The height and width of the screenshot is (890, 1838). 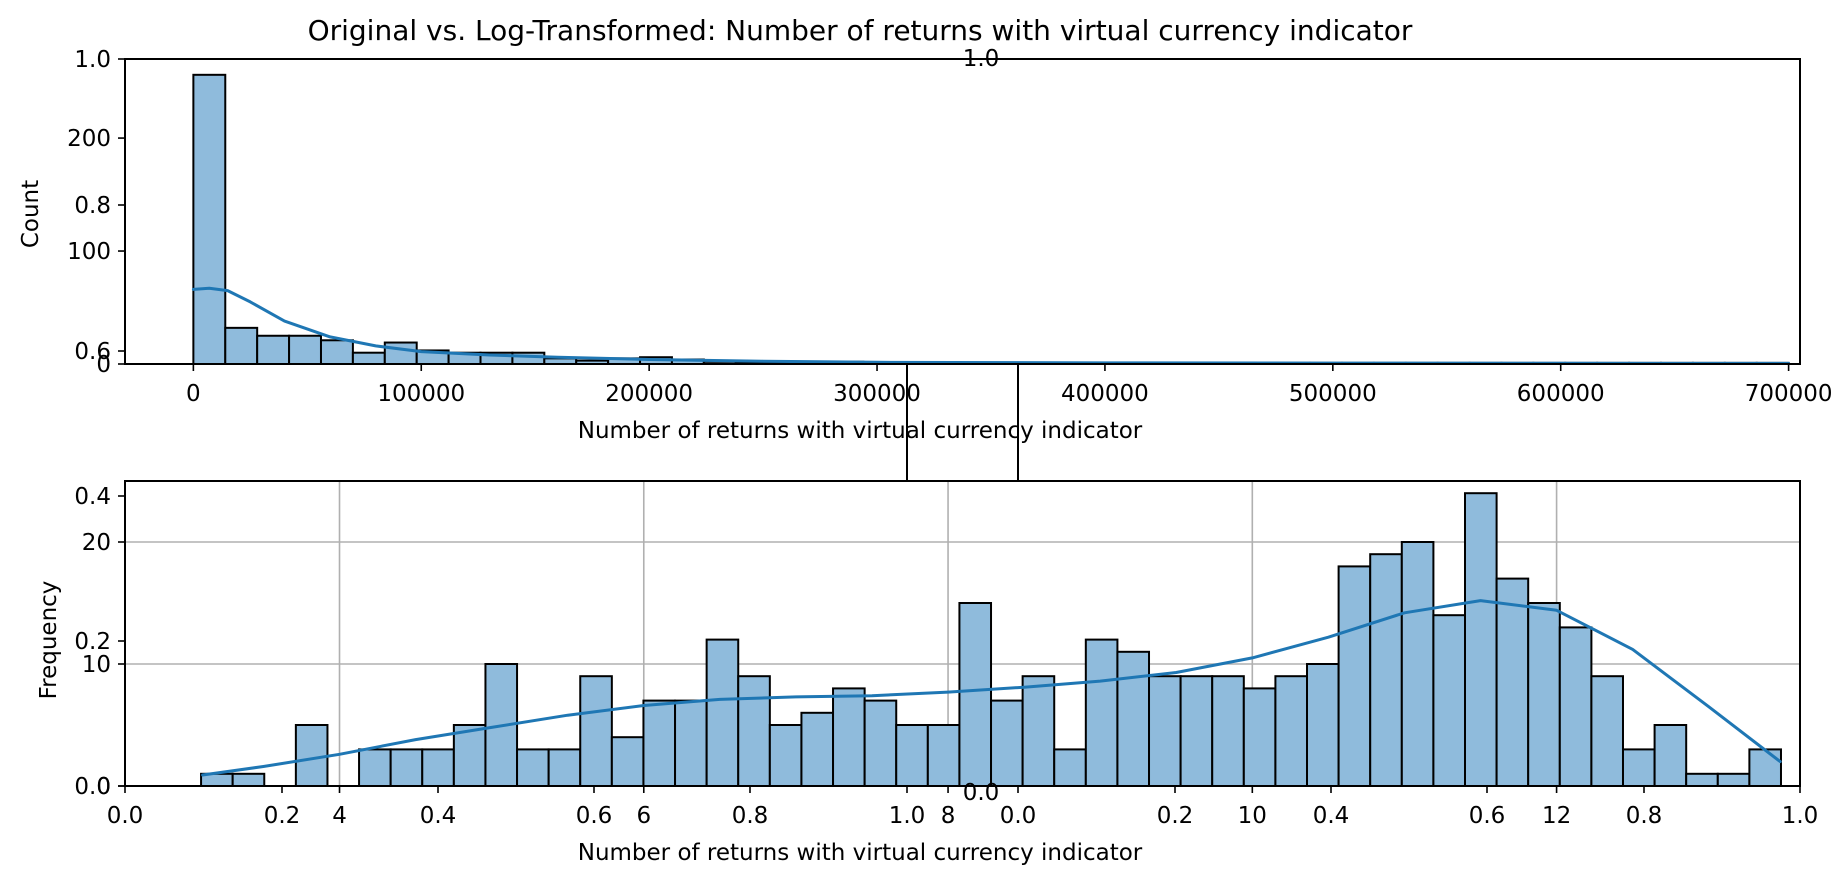 I want to click on overlay-bottom-x-tick-label-2: 0.4, so click(x=438, y=816).